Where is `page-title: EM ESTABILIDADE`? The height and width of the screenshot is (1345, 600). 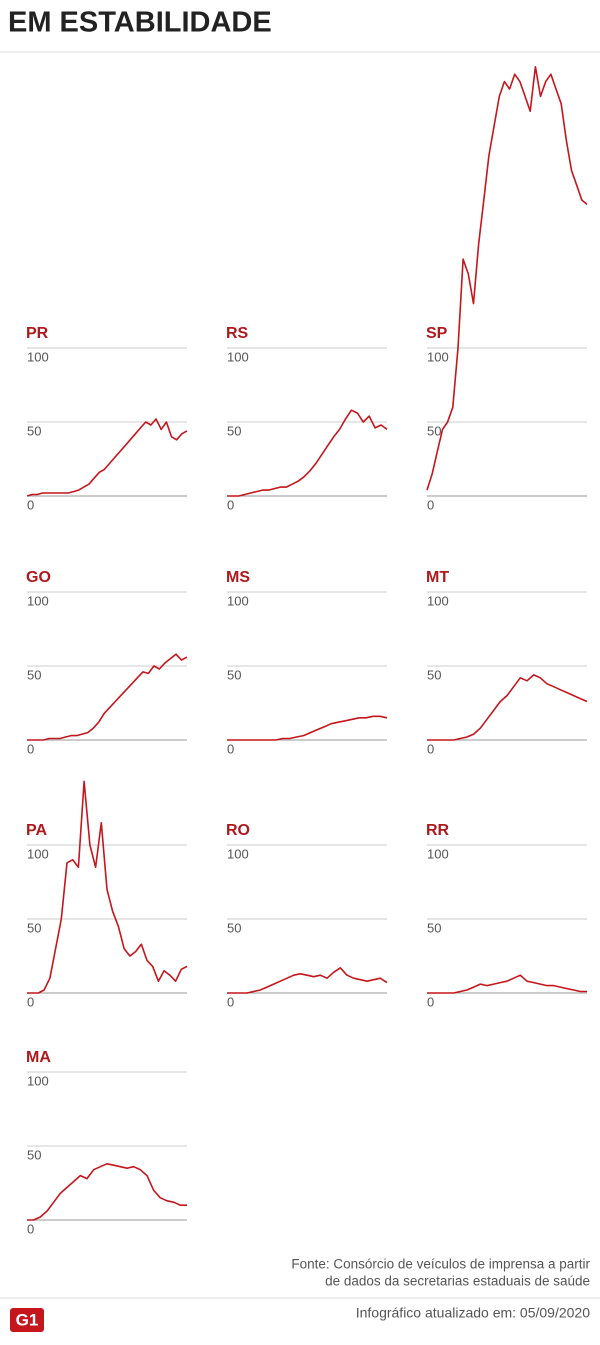 page-title: EM ESTABILIDADE is located at coordinates (140, 23).